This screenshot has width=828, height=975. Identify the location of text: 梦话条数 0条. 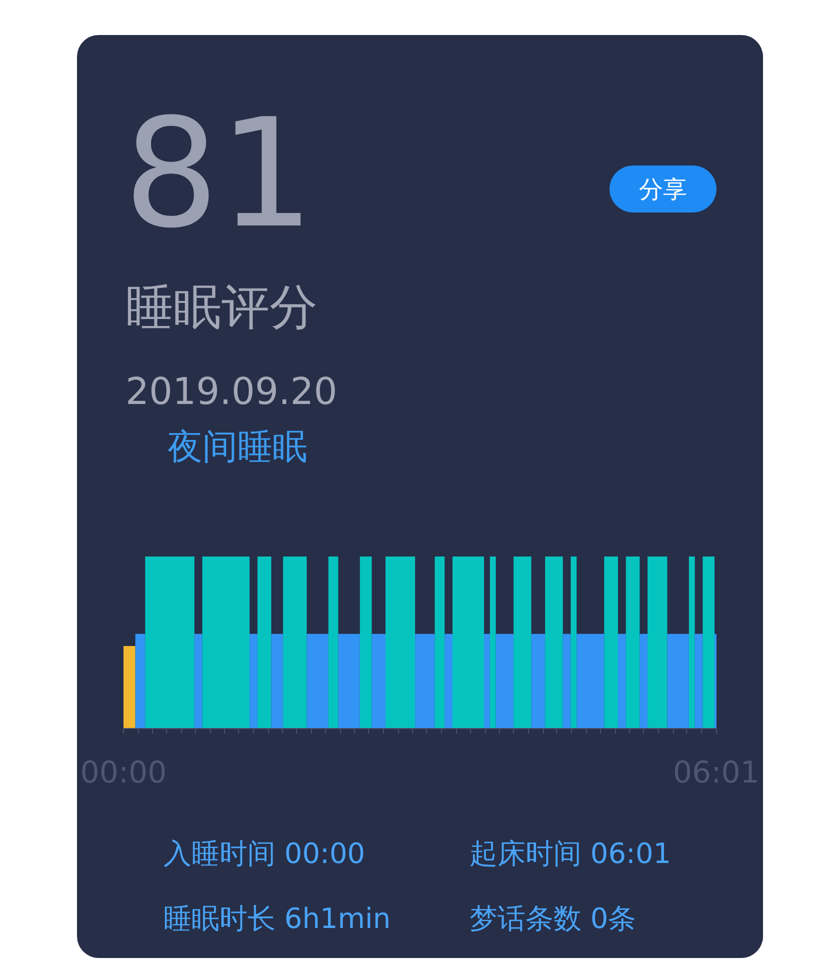
(553, 918).